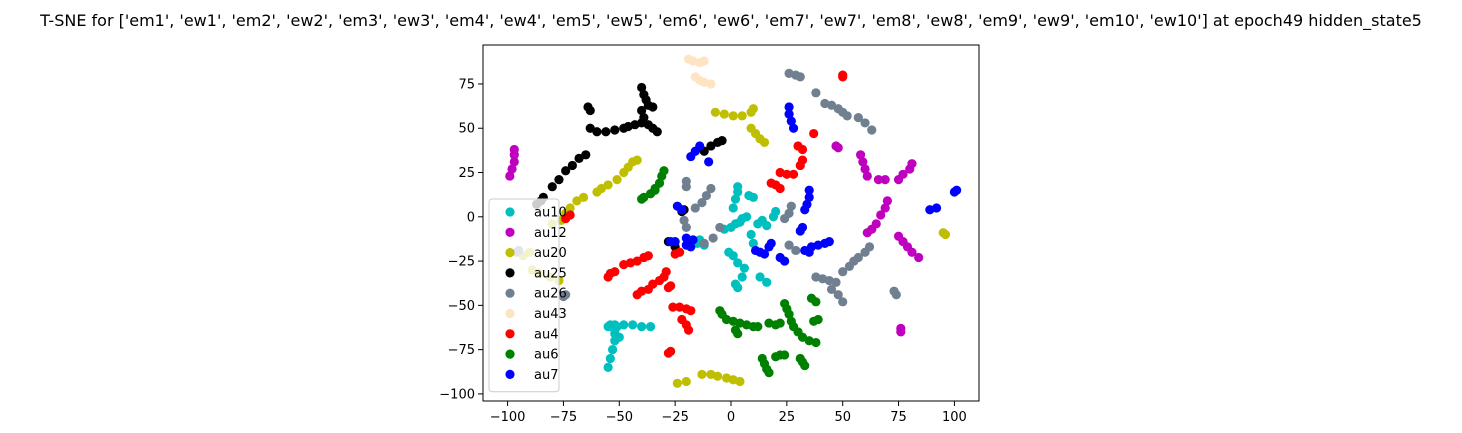  I want to click on x-tick-label: −100, so click(508, 417).